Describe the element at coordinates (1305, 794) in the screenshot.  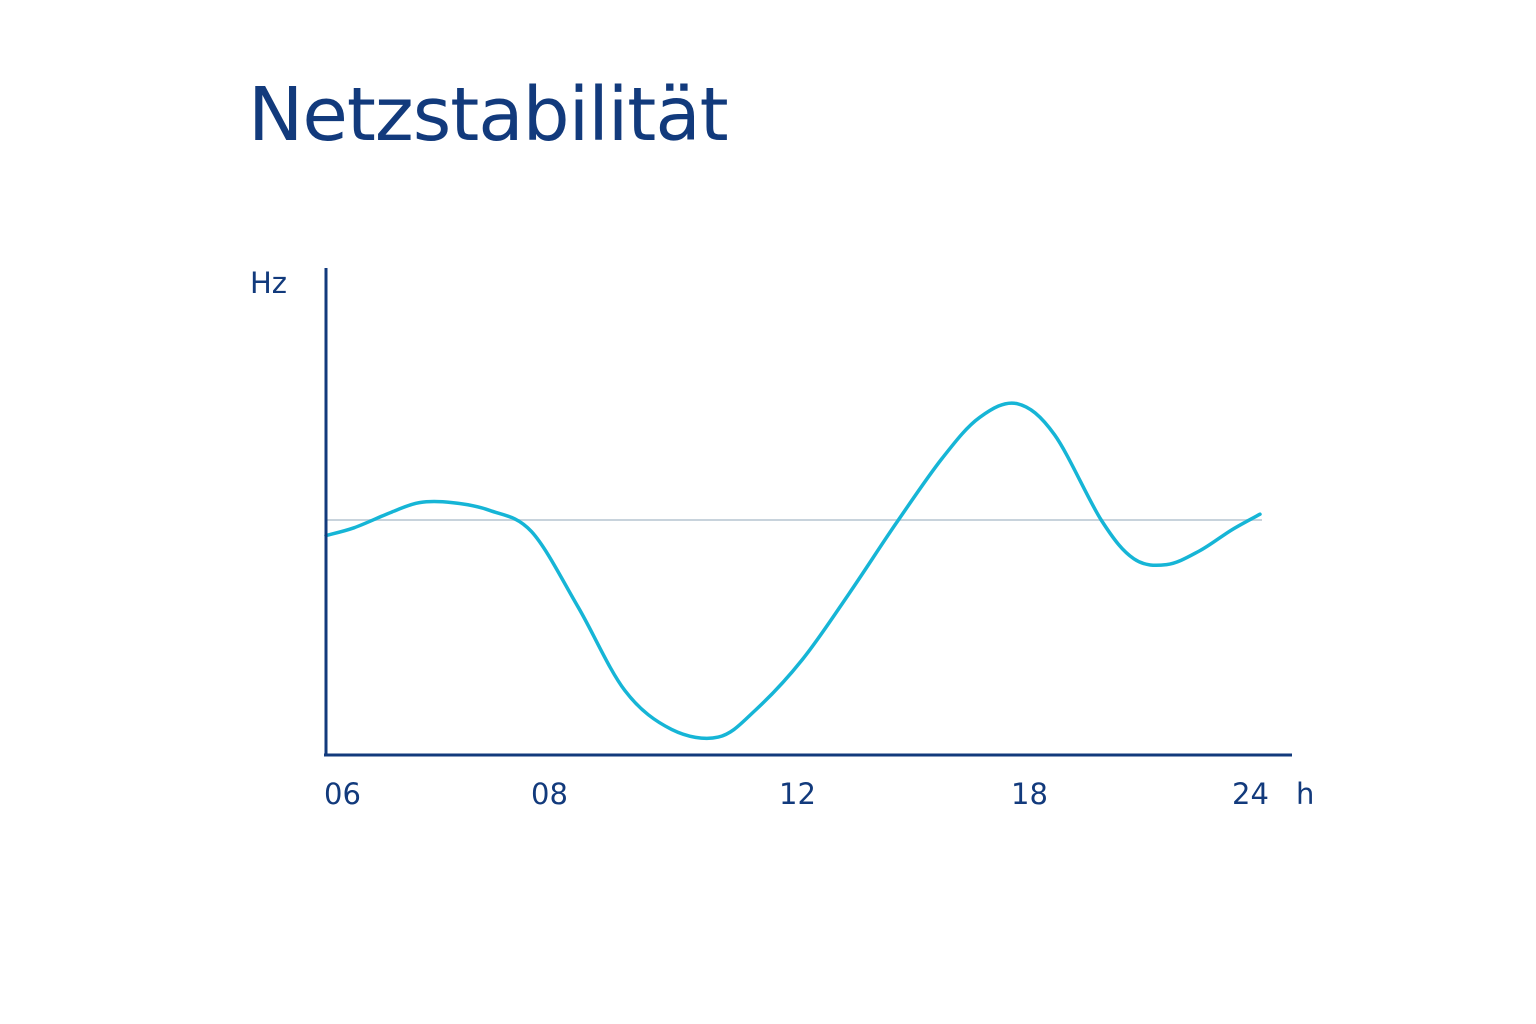
I see `x-axis-label: h` at that location.